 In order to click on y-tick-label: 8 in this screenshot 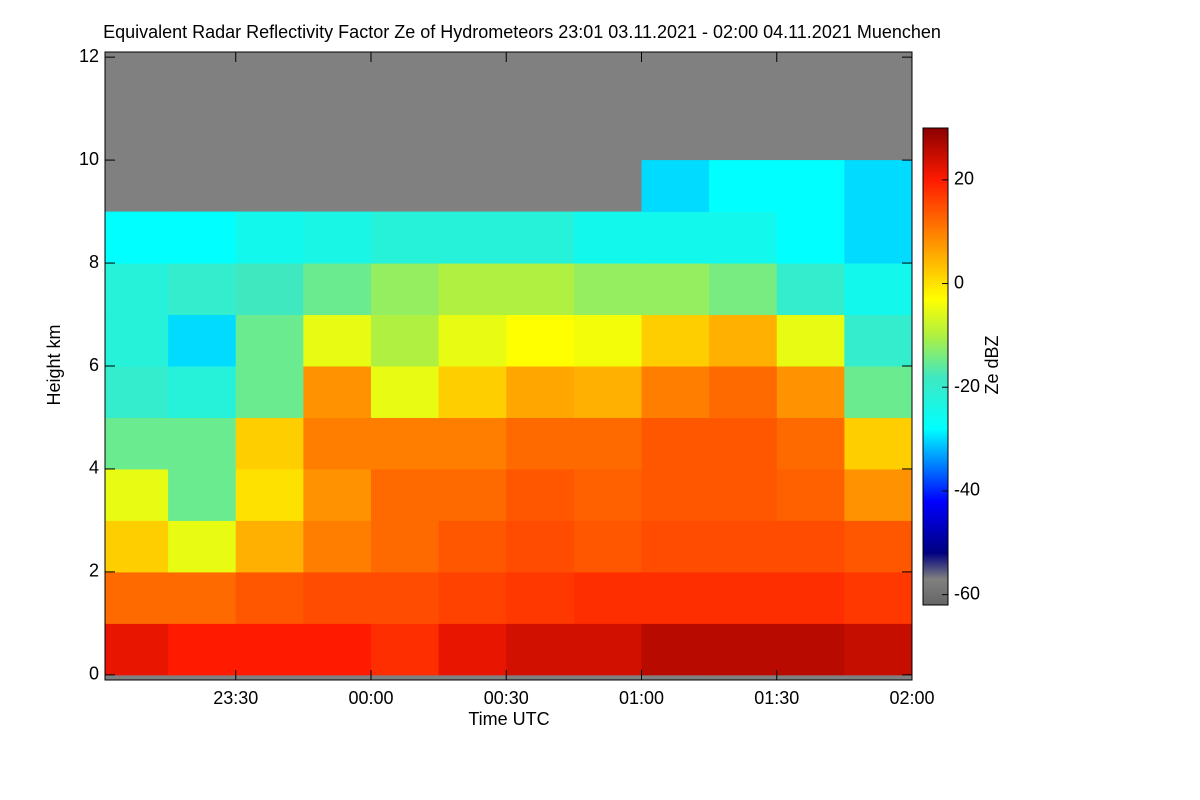, I will do `click(94, 262)`.